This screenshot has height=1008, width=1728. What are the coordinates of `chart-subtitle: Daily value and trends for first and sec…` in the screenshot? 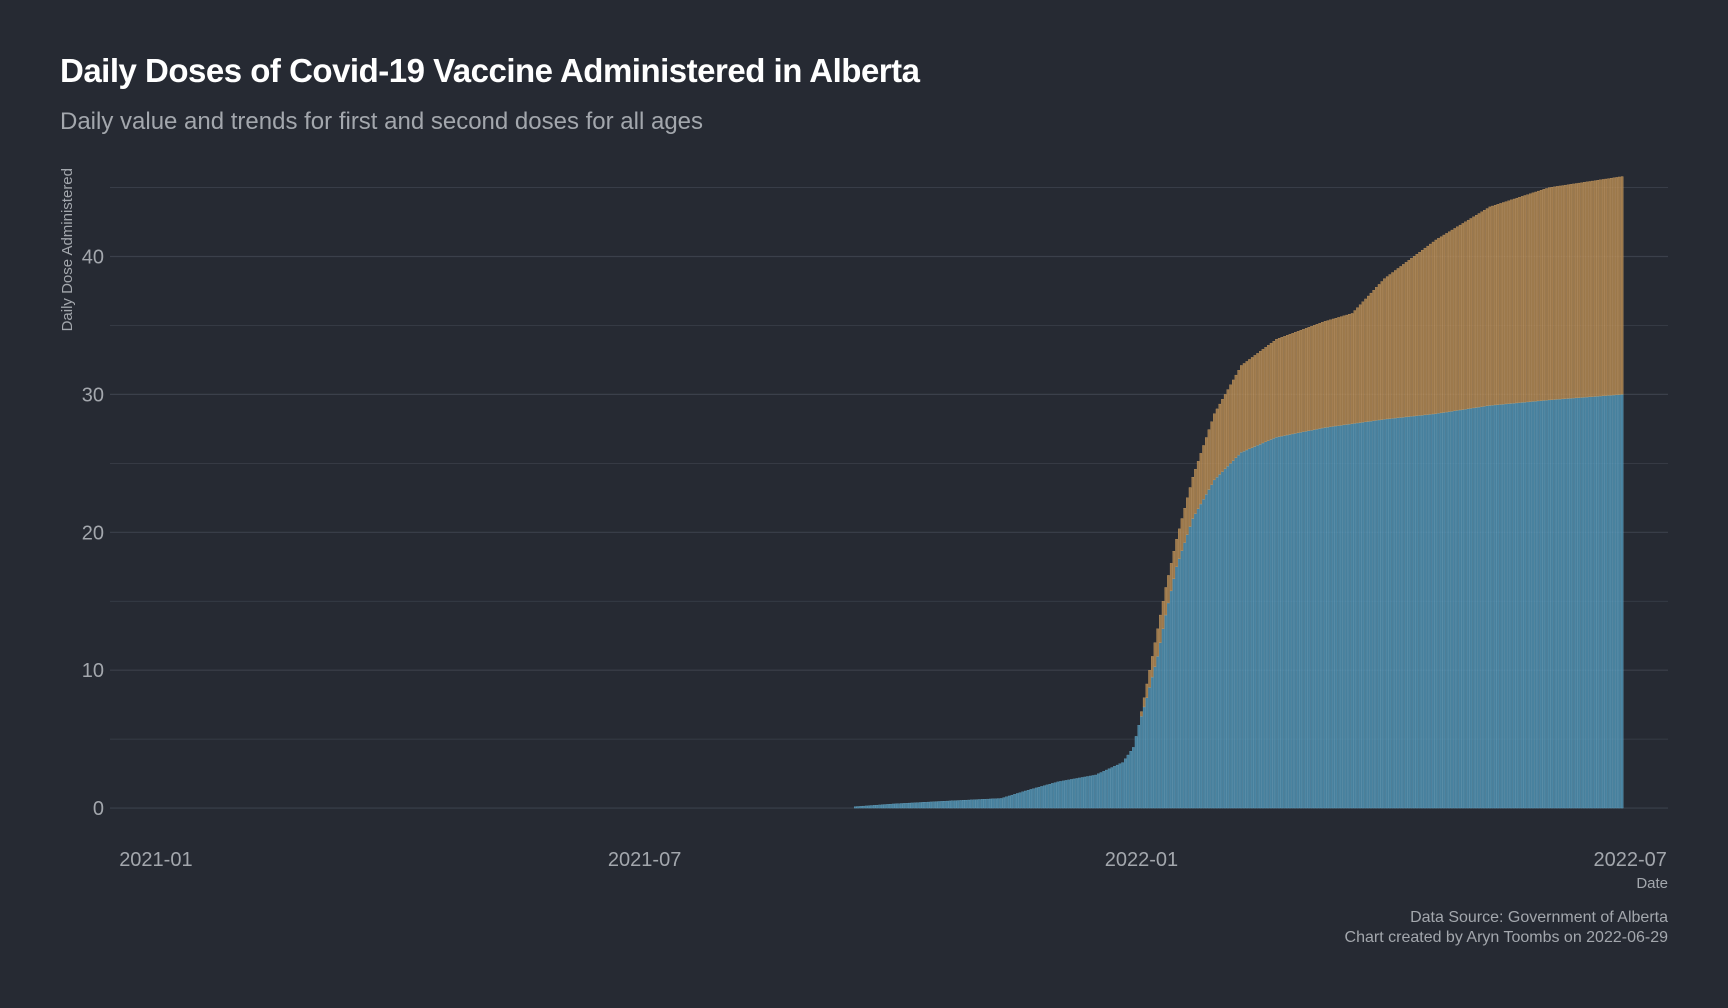 It's located at (382, 121).